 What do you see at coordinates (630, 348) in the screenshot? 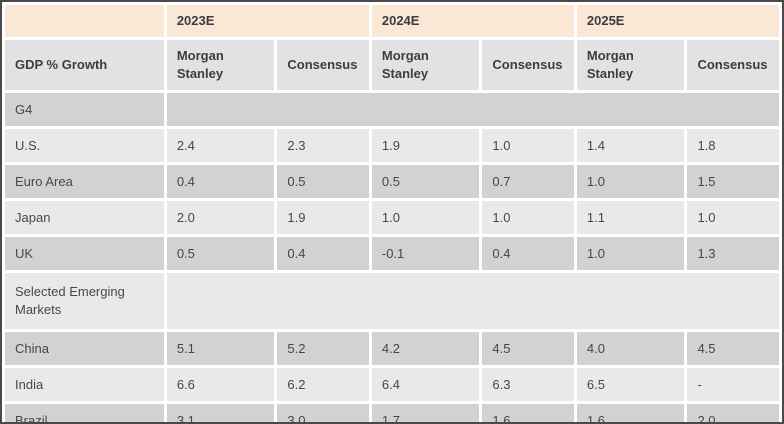
I see `value-cell: 4.0` at bounding box center [630, 348].